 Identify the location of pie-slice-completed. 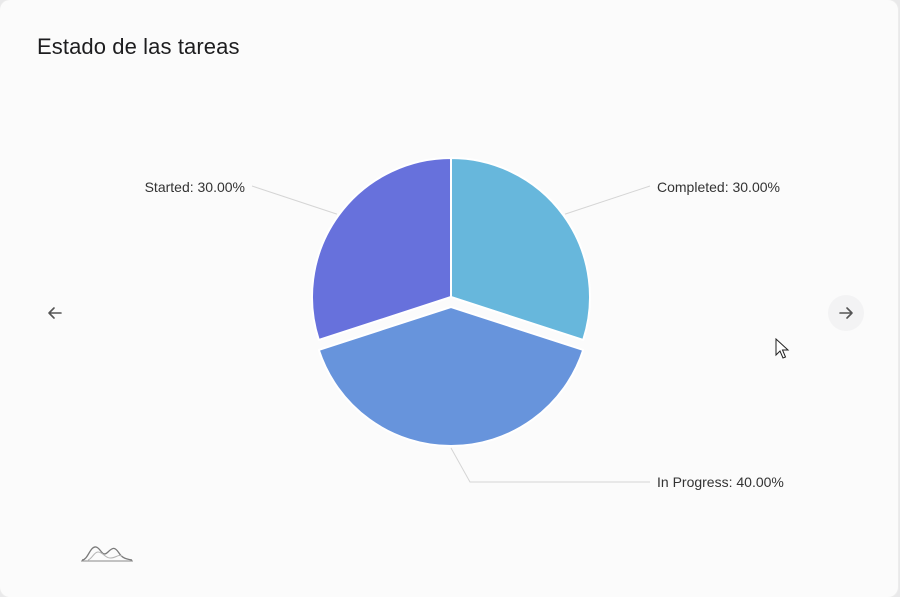
(520, 249).